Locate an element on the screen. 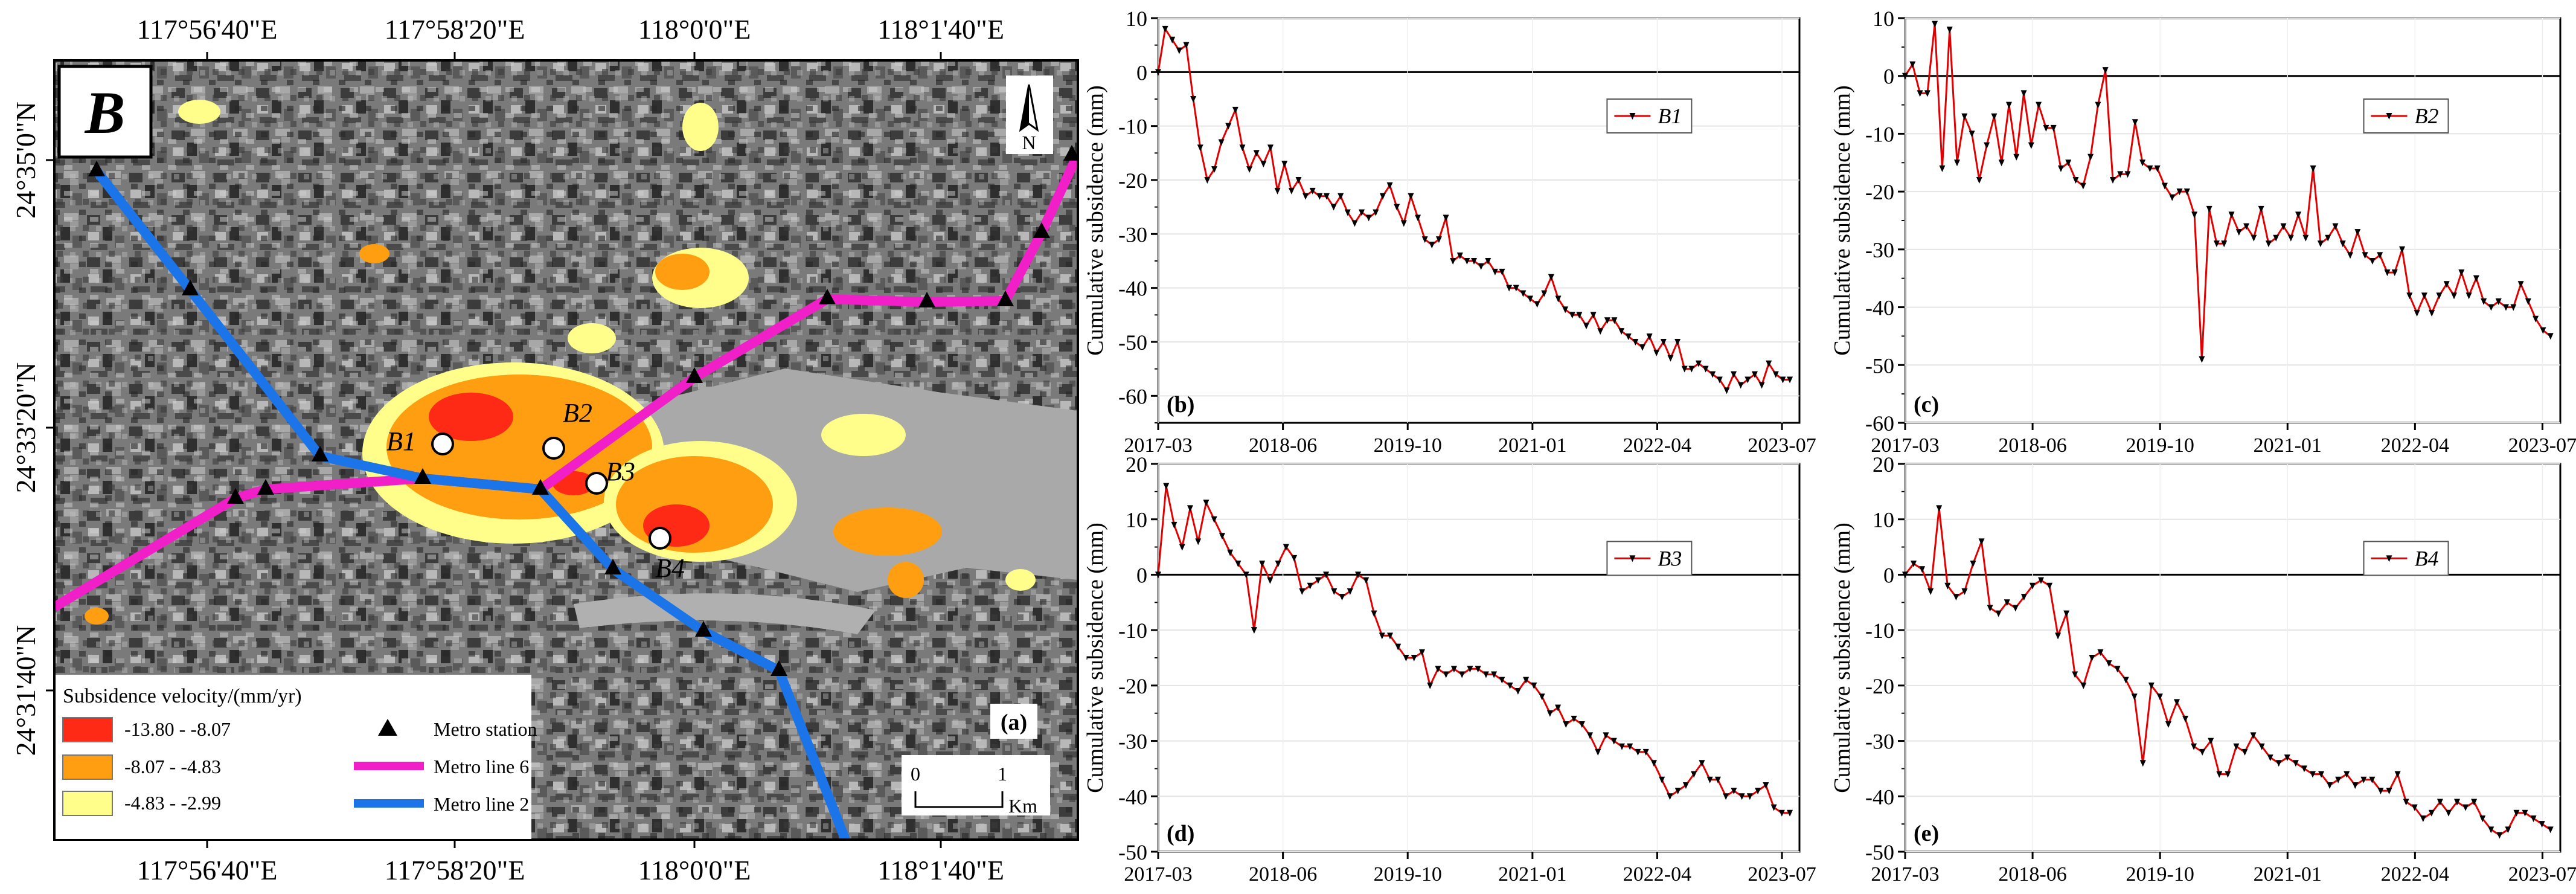  legend-swatch-mid is located at coordinates (87, 767).